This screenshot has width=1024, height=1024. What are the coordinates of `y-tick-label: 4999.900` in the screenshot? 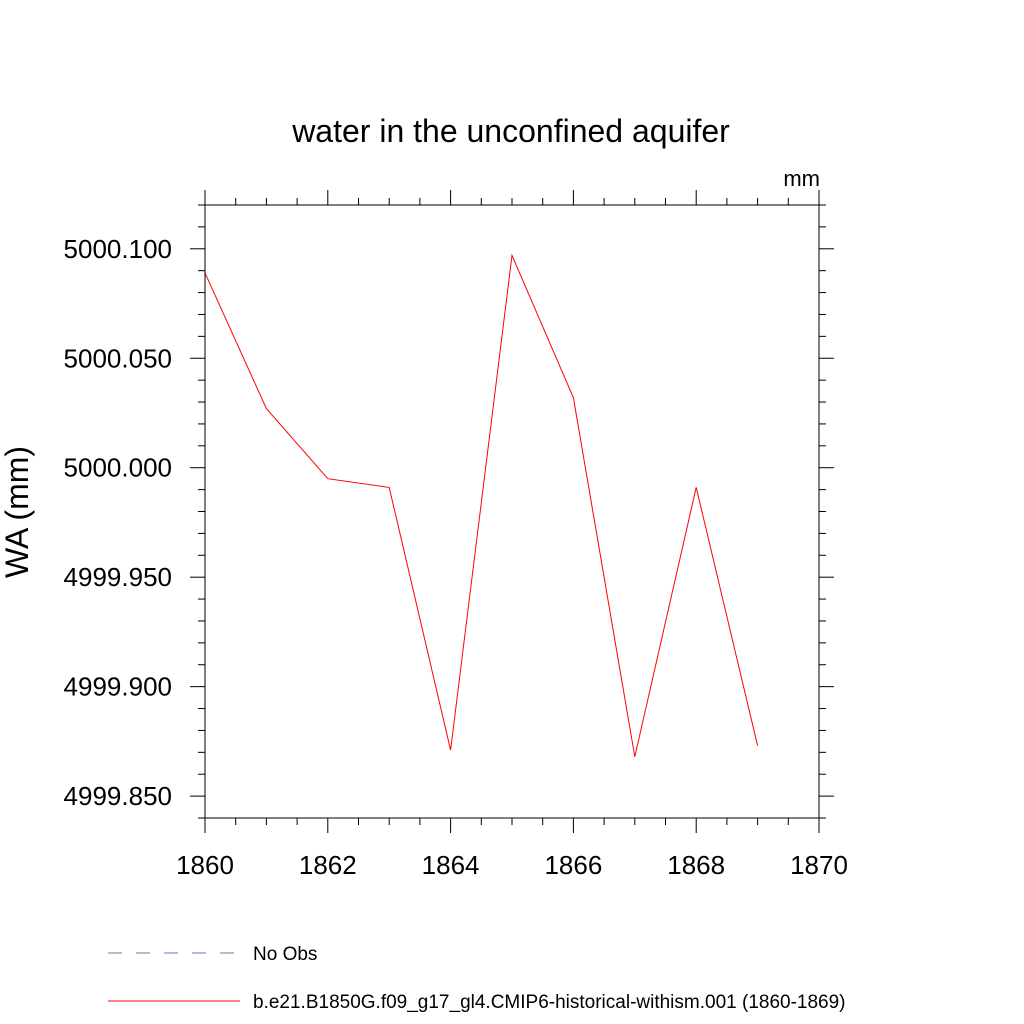 It's located at (118, 687).